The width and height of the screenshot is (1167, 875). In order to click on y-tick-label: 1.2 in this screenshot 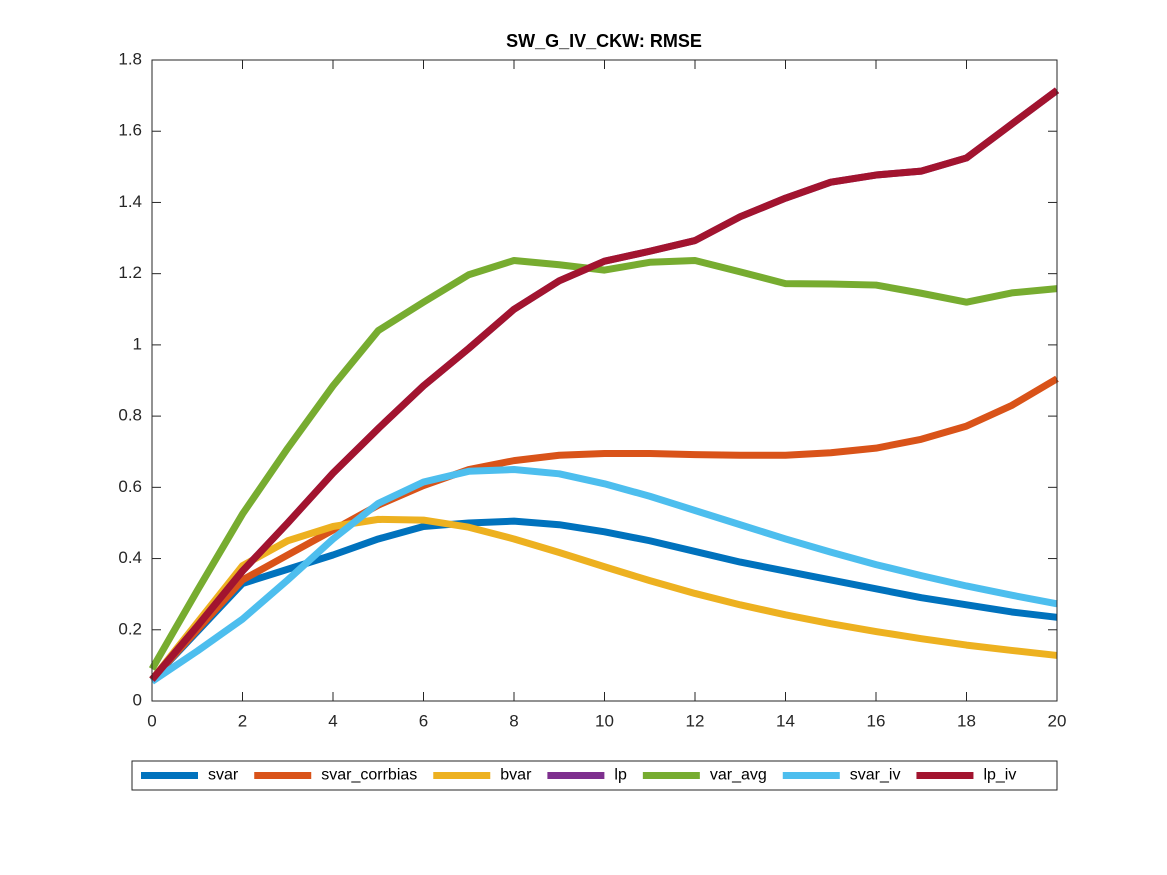, I will do `click(130, 272)`.